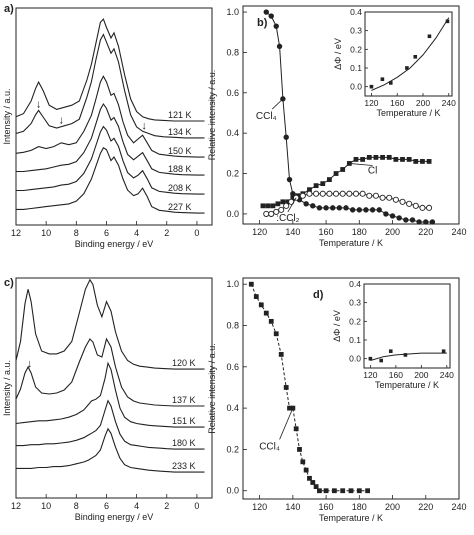 The image size is (474, 535). What do you see at coordinates (408, 113) in the screenshot?
I see `x-axis-label: Temperature / K` at bounding box center [408, 113].